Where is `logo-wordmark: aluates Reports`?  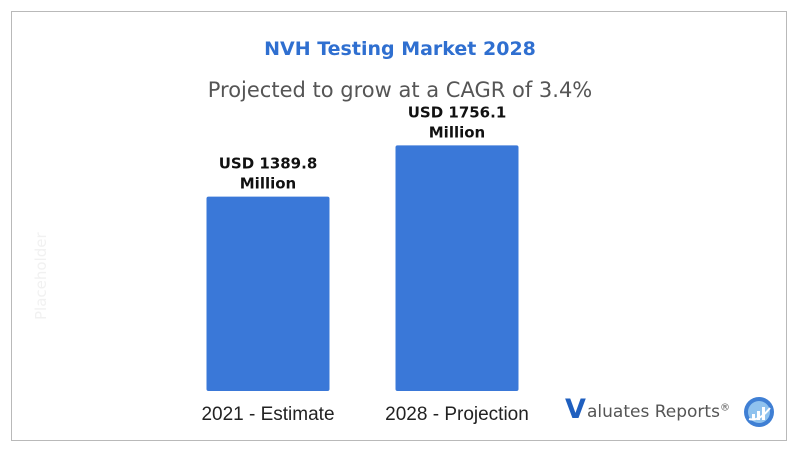 logo-wordmark: aluates Reports is located at coordinates (653, 412).